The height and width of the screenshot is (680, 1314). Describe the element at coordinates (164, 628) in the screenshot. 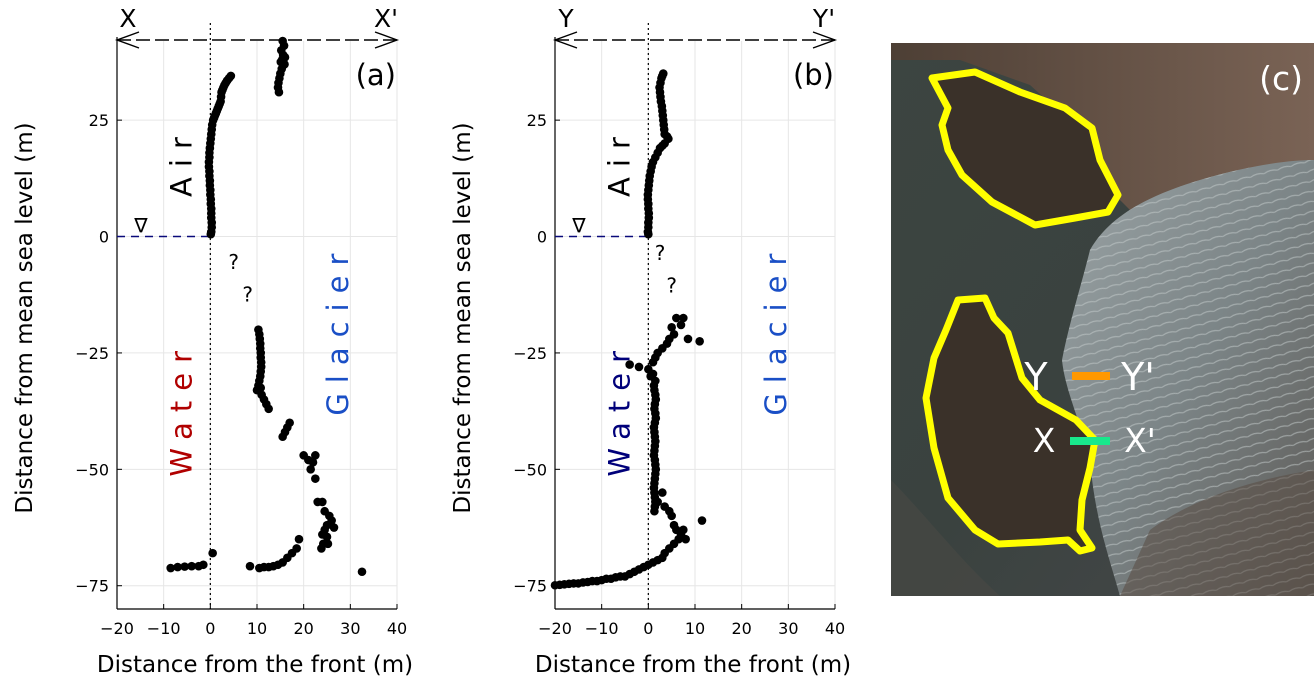

I see `x-tick-label: −10` at that location.